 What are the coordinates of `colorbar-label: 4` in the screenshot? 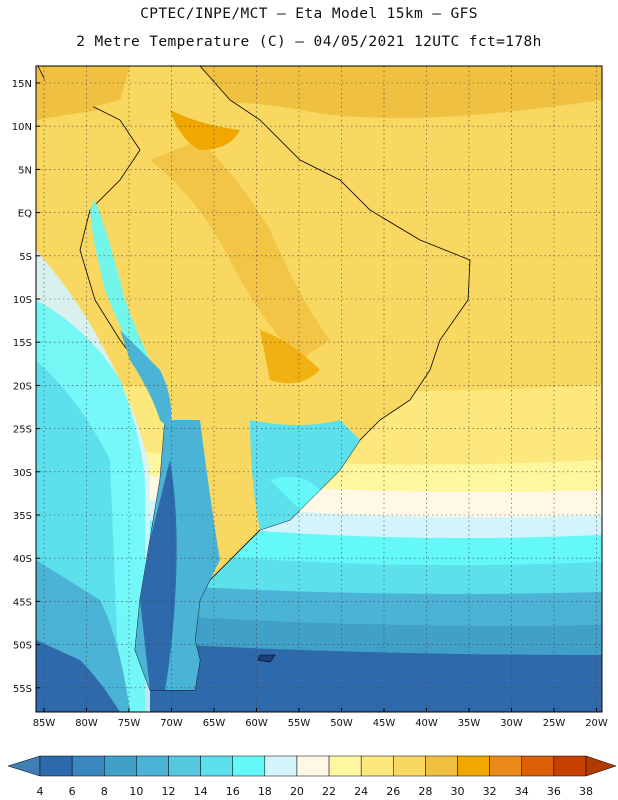 It's located at (40, 791).